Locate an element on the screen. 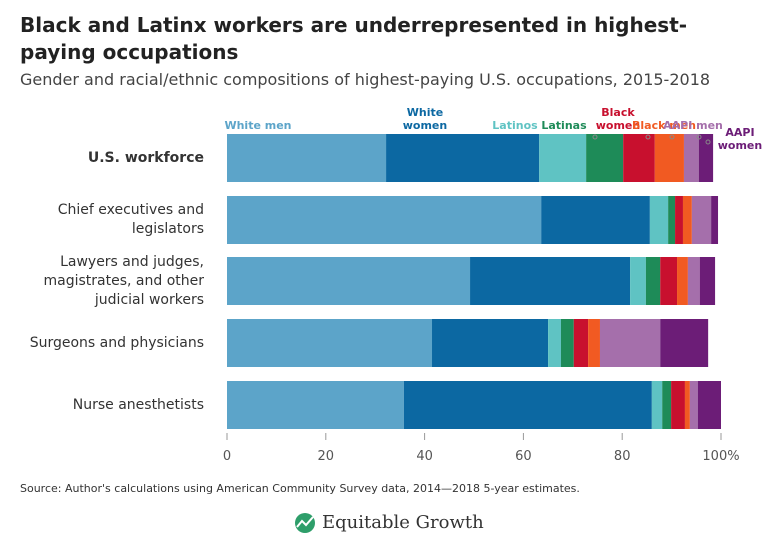  brand: Equitable Growth is located at coordinates (403, 522).